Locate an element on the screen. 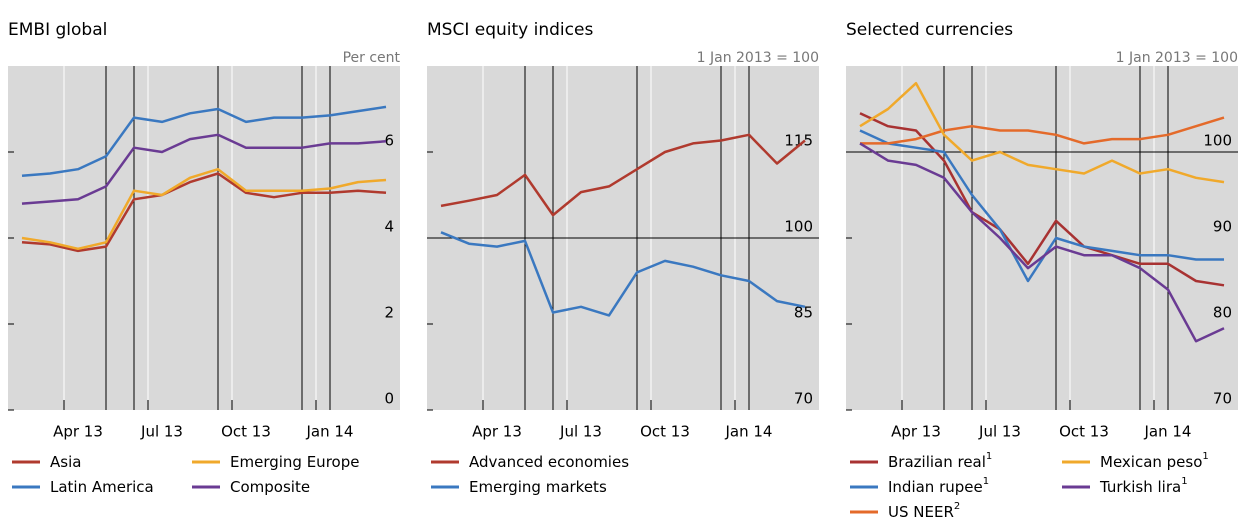 The width and height of the screenshot is (1240, 523). unit-label: Per cent is located at coordinates (372, 58).